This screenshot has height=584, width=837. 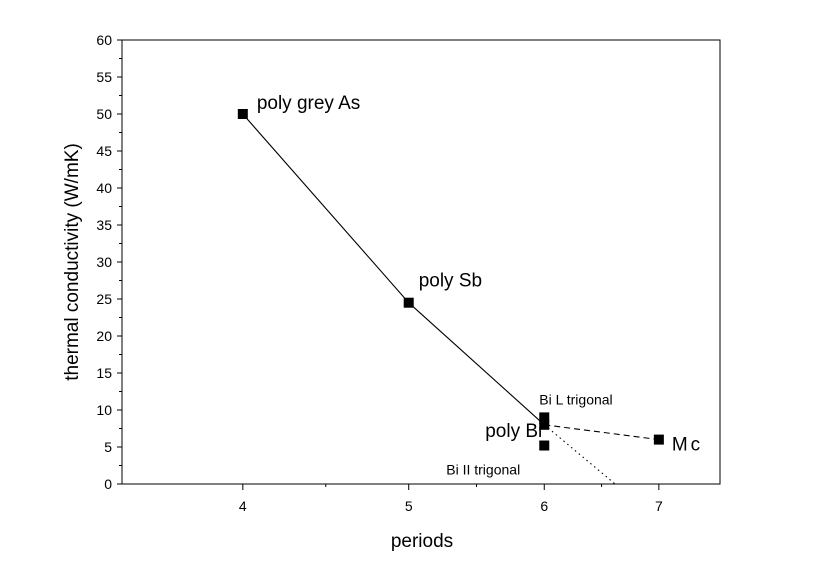 What do you see at coordinates (601, 432) in the screenshot?
I see `series-line-dashed` at bounding box center [601, 432].